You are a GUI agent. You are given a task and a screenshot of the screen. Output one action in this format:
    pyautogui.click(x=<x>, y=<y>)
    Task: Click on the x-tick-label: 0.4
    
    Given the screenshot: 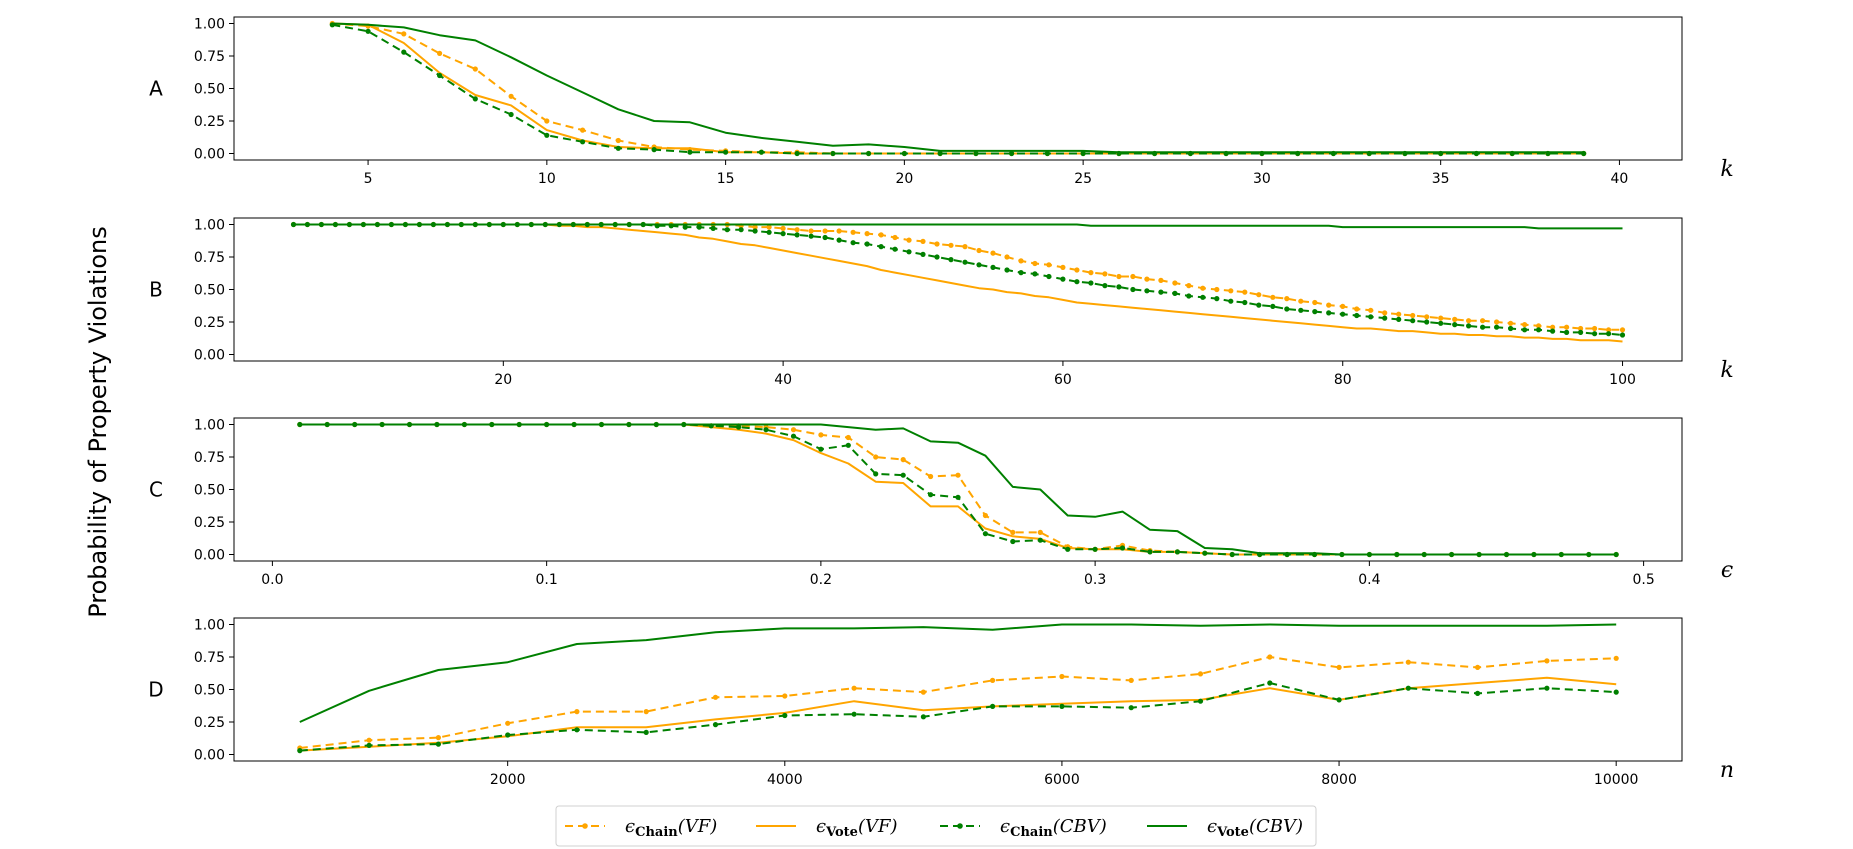 What is the action you would take?
    pyautogui.click(x=1369, y=580)
    